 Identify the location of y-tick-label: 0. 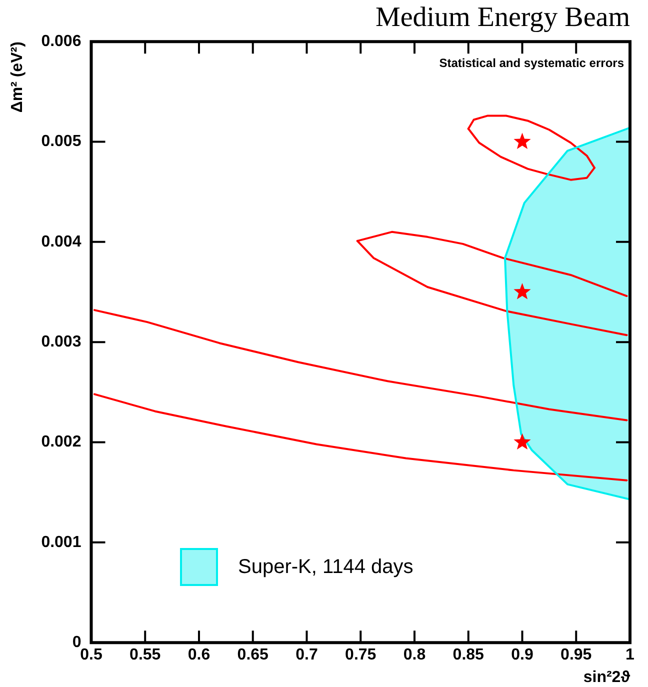
(77, 643).